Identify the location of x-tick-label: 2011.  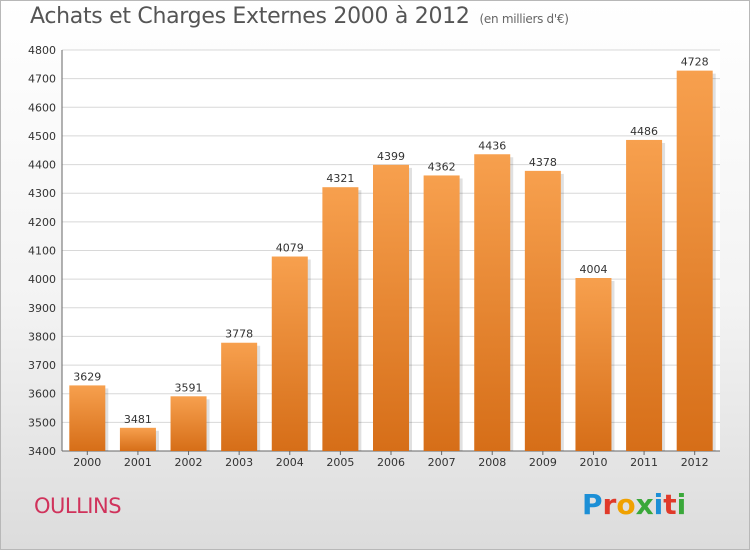
(644, 462).